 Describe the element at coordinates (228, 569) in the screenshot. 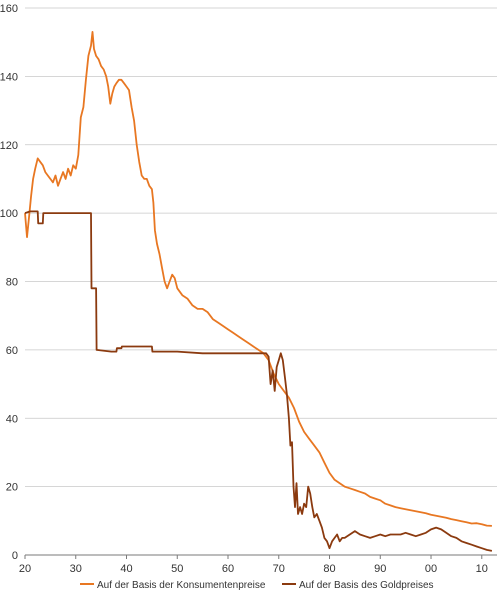

I see `x-tick-label: 60` at that location.